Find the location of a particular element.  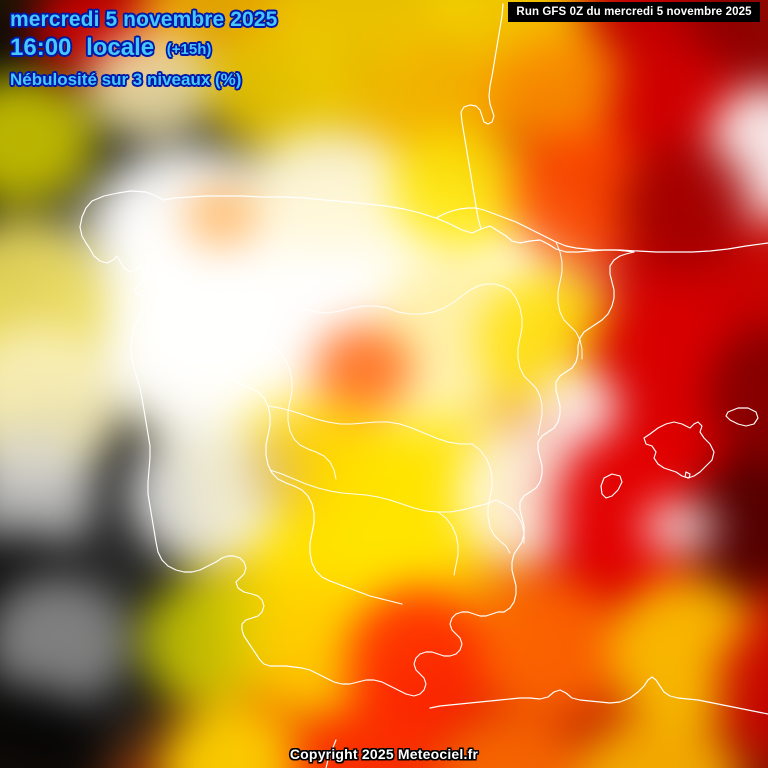

copyright-label: Copyright 2025 Meteociel.fr is located at coordinates (384, 754).